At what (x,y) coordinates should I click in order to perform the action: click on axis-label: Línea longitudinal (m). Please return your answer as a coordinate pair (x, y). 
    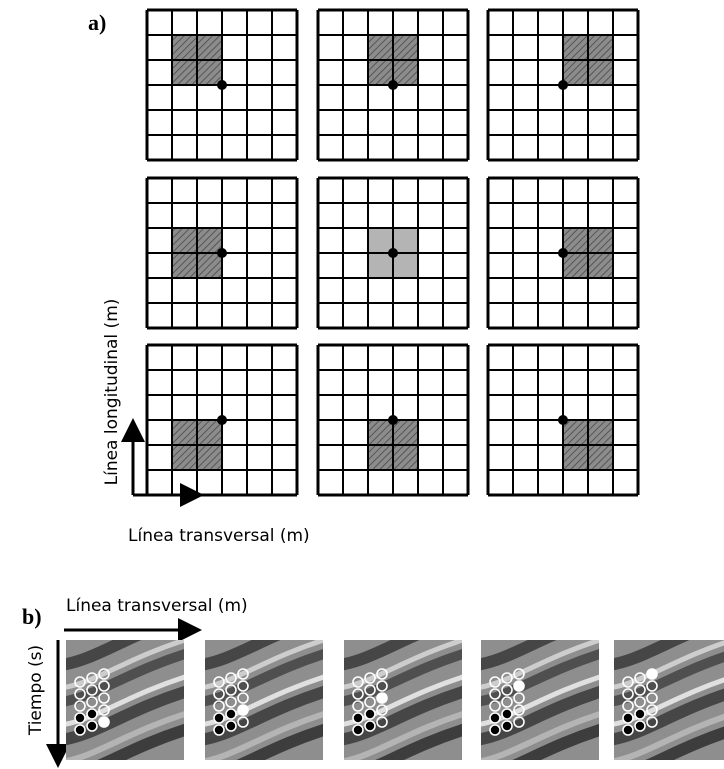
    Looking at the image, I should click on (112, 392).